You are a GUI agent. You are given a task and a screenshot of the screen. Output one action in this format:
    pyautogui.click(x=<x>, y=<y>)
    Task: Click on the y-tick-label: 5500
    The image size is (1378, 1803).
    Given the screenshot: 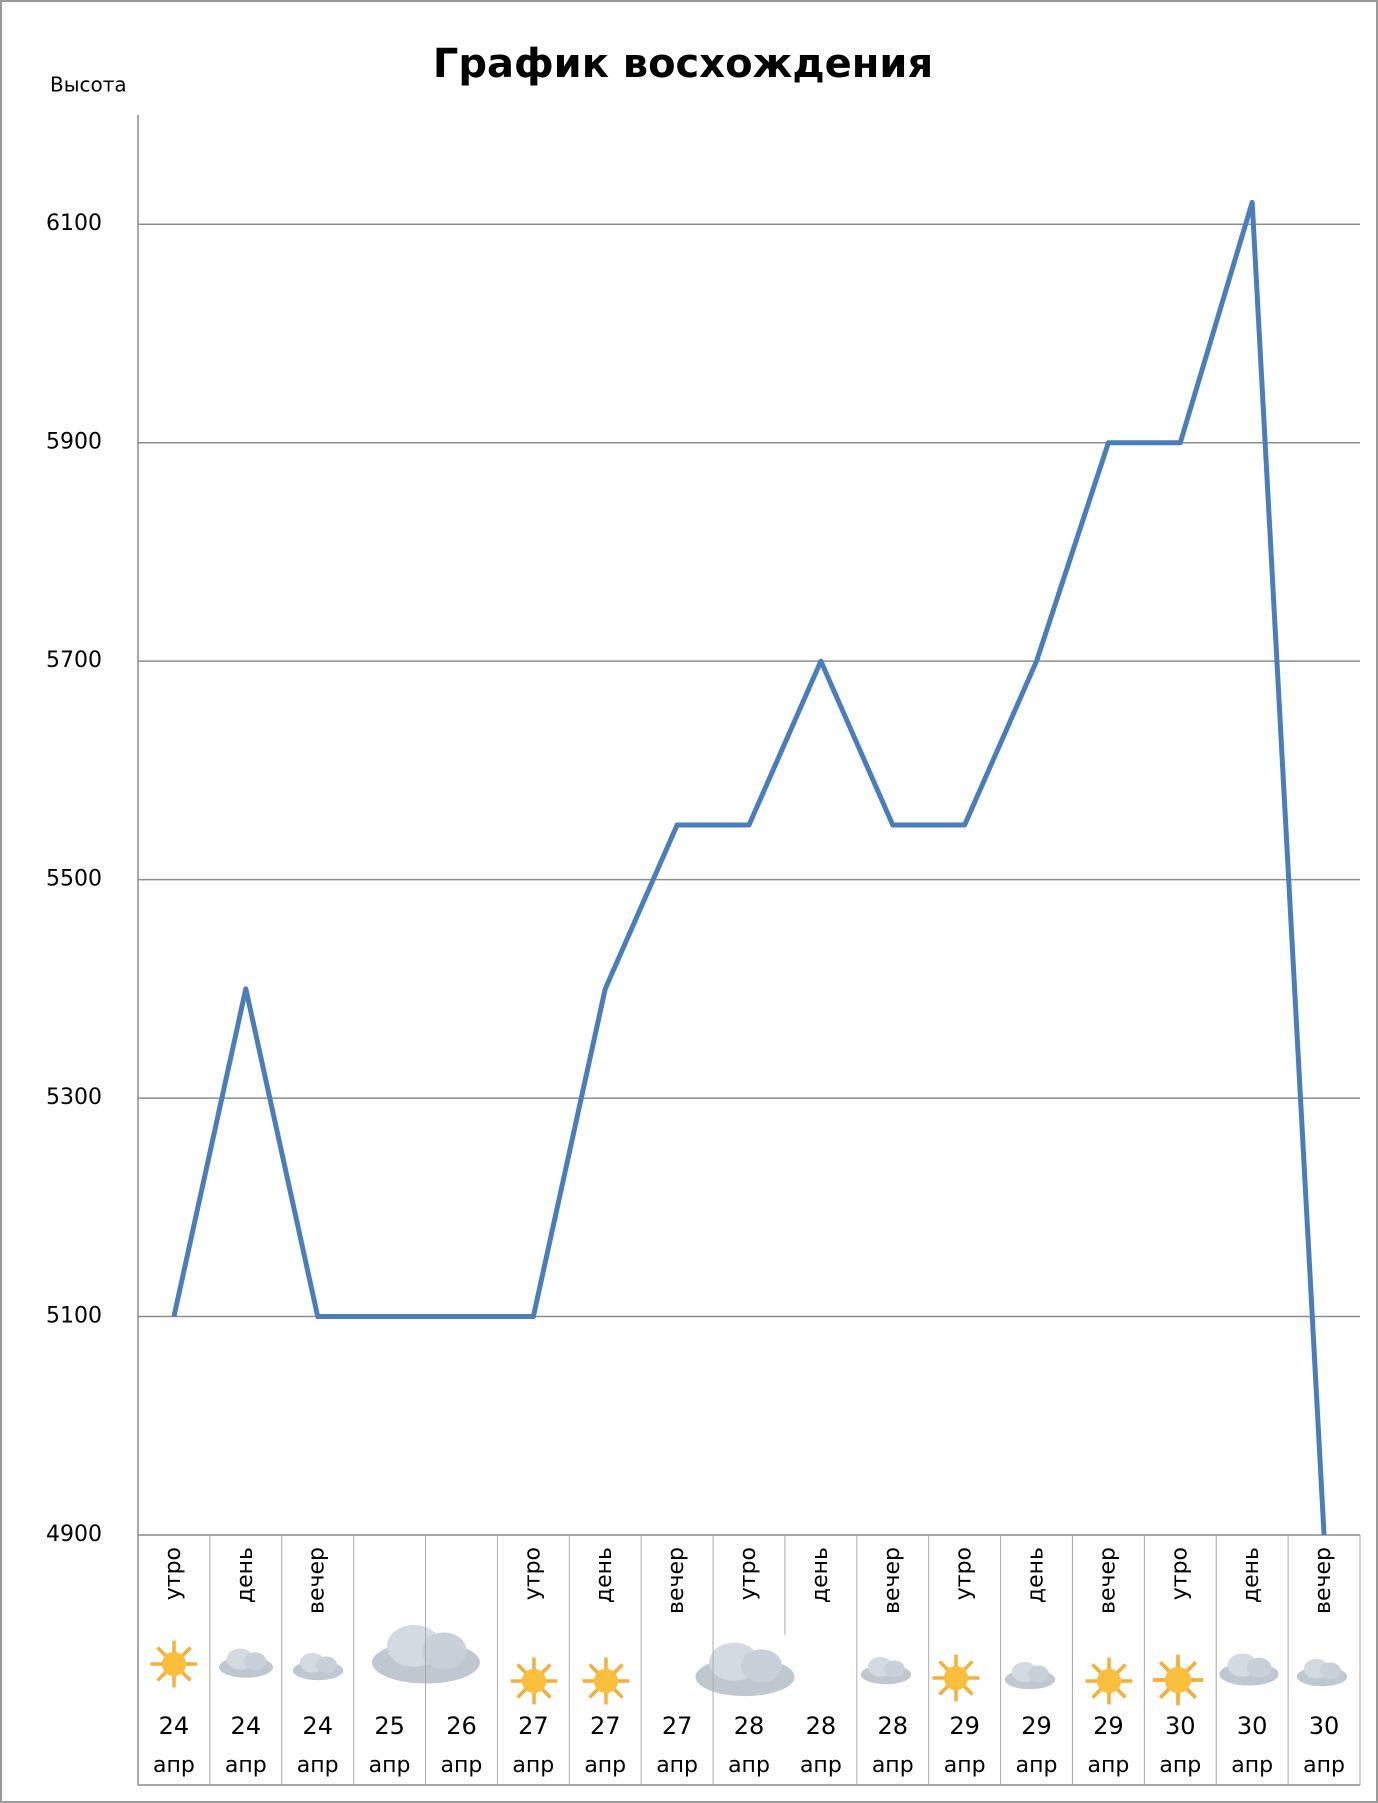 What is the action you would take?
    pyautogui.click(x=74, y=879)
    